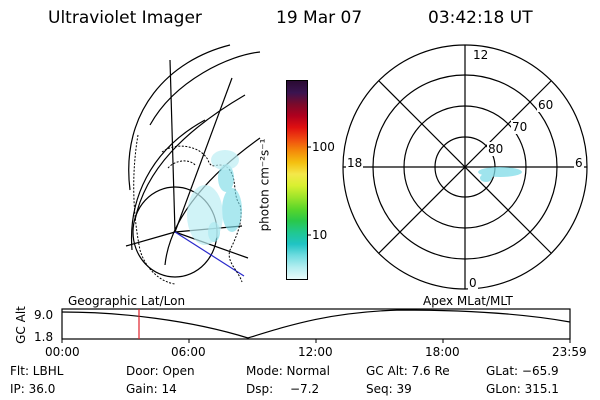 This screenshot has width=600, height=400. I want to click on status-glon: GLon: 315.1, so click(522, 389).